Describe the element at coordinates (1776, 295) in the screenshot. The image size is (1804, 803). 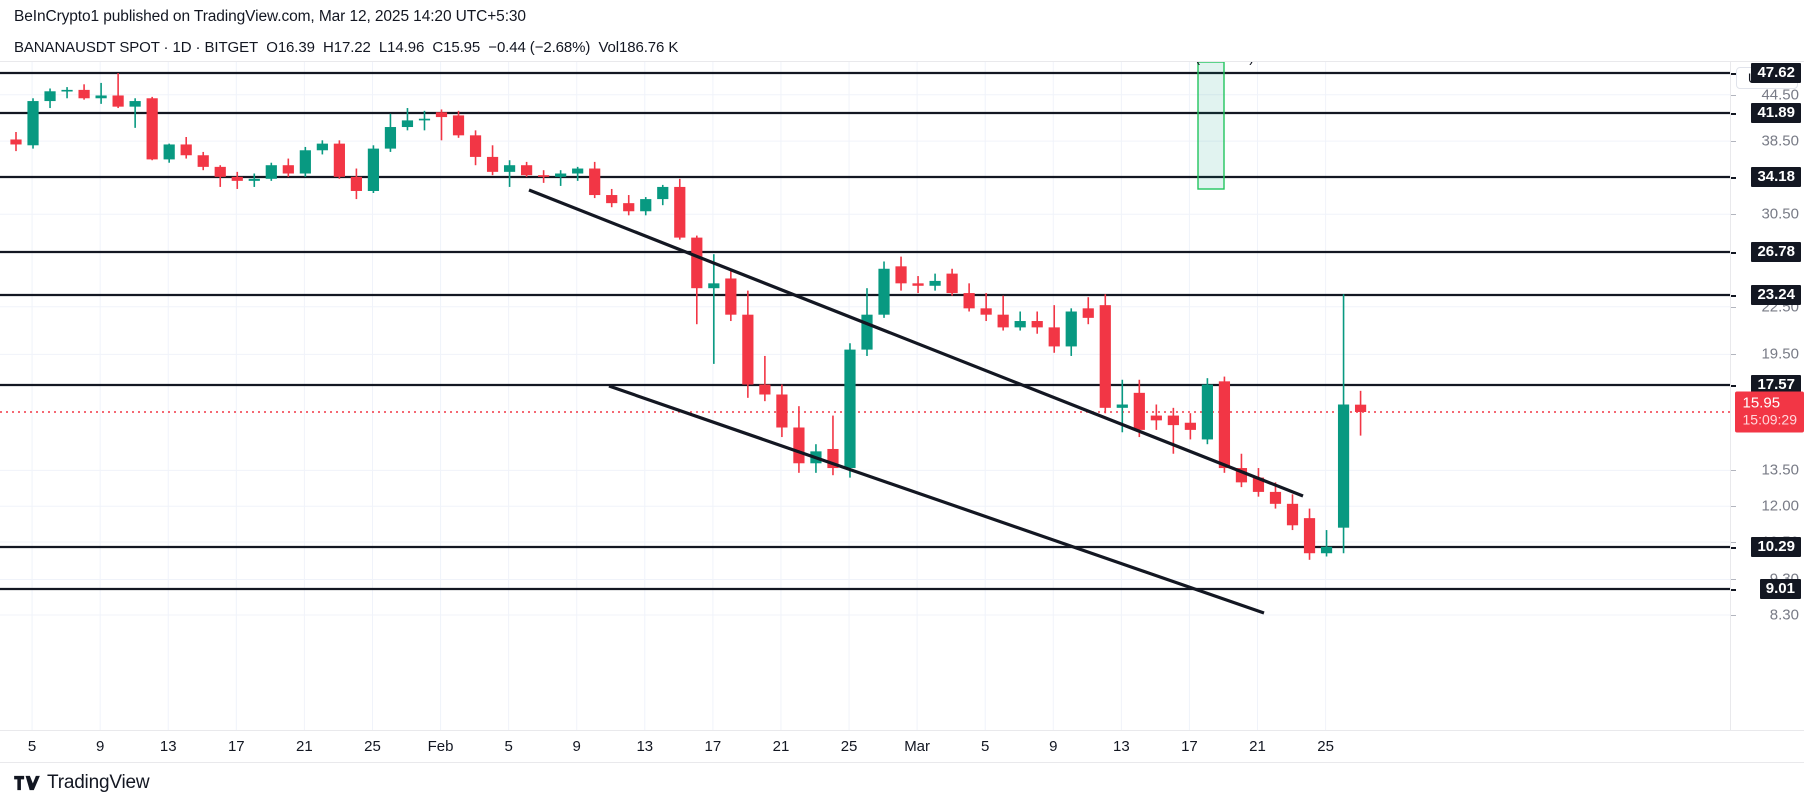
I see `price-level-tag: 23.24` at that location.